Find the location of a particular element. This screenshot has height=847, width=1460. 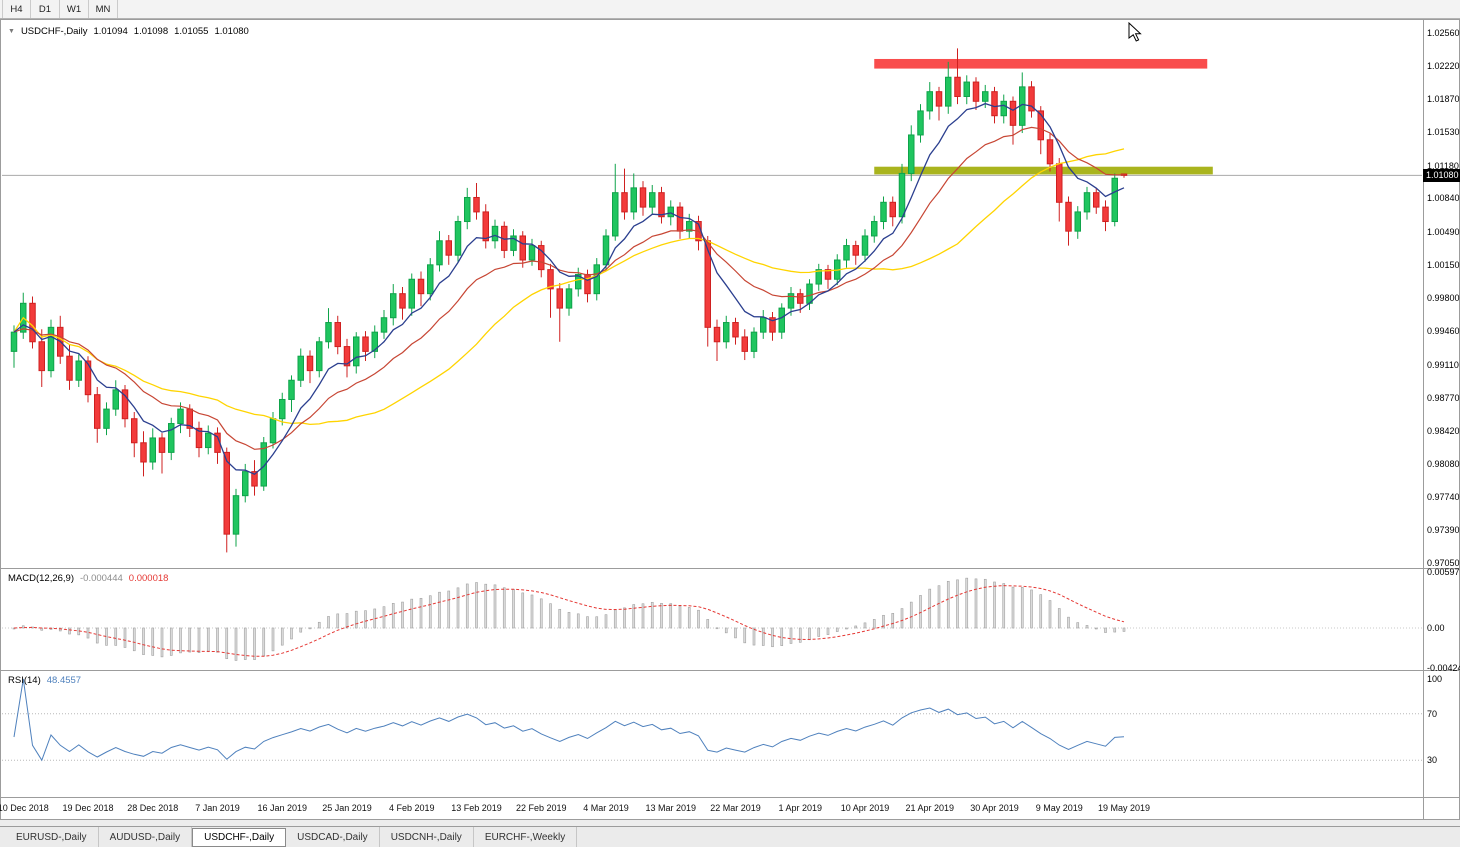

timeframe-button-mn: MN is located at coordinates (103, 9).